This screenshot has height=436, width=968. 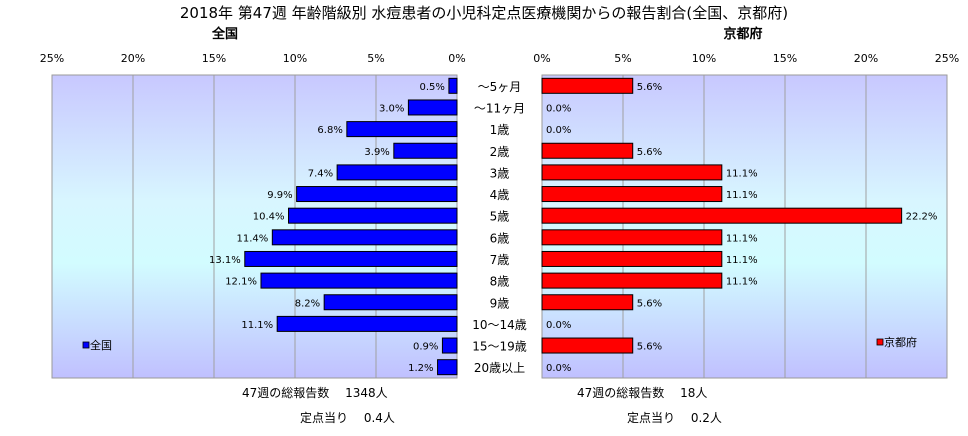 I want to click on category-label: ～11ヶ月, so click(x=499, y=108).